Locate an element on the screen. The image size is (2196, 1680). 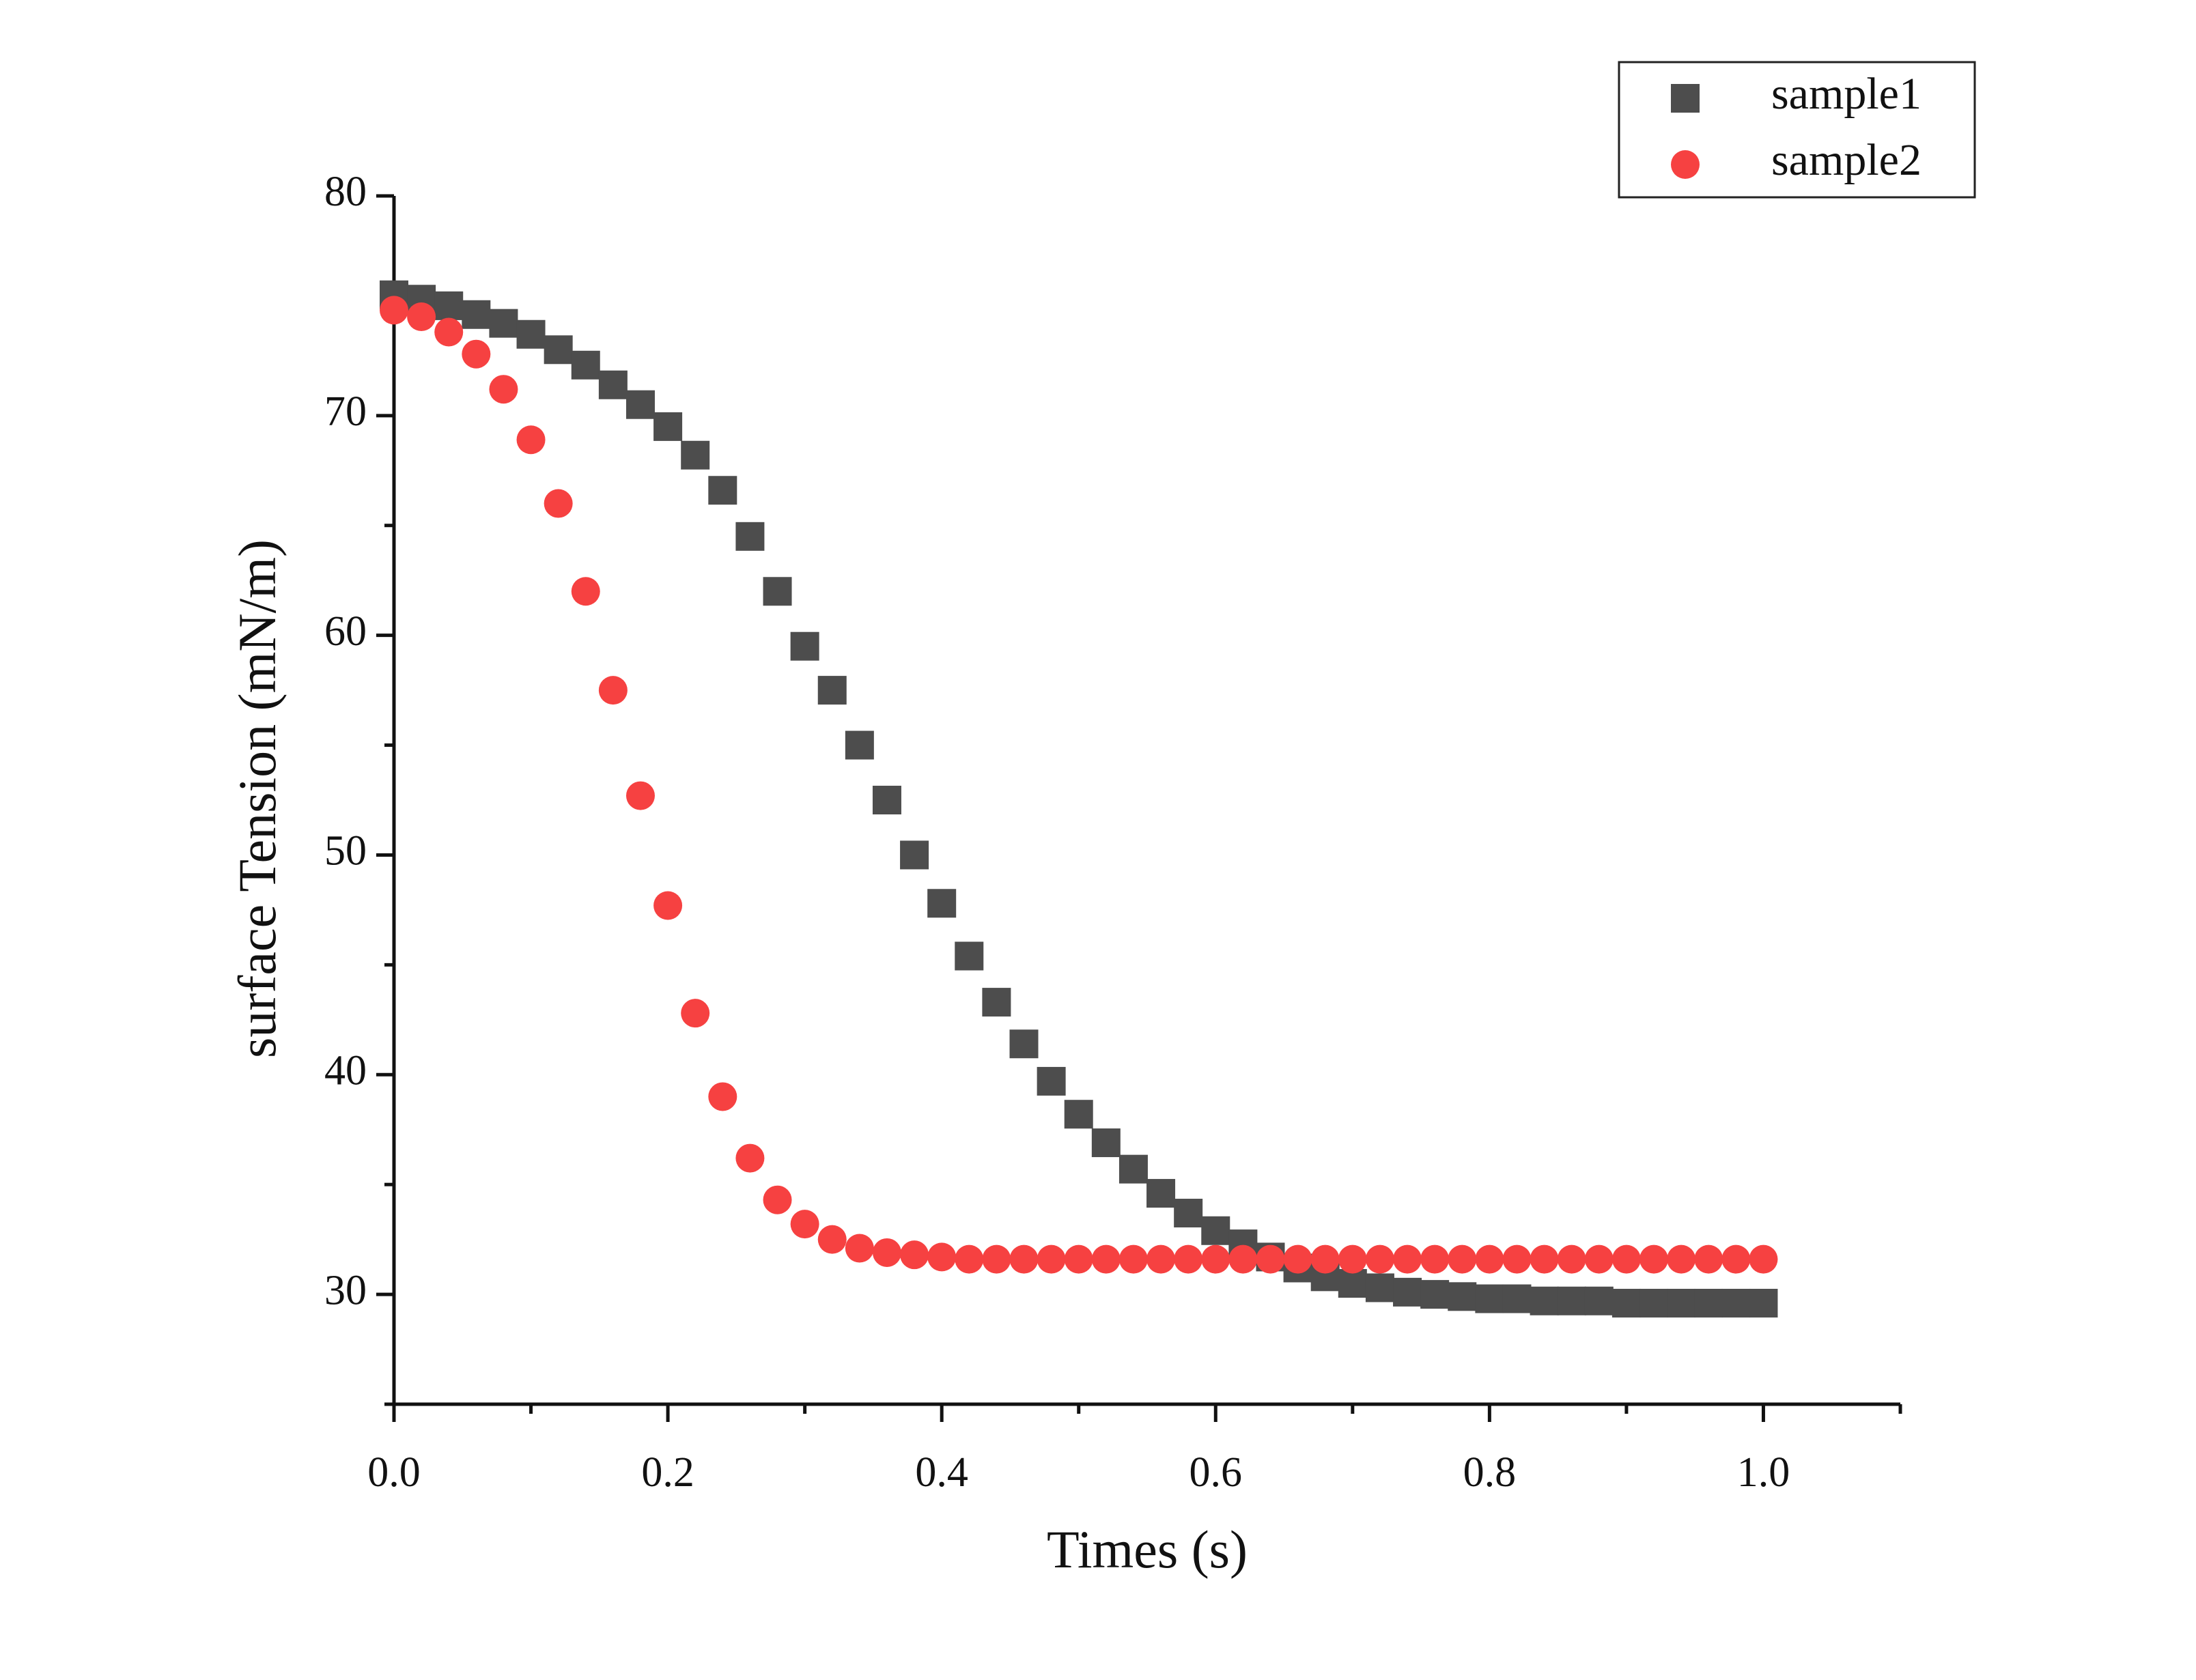
x-axis-title: Times (s) is located at coordinates (1147, 1549).